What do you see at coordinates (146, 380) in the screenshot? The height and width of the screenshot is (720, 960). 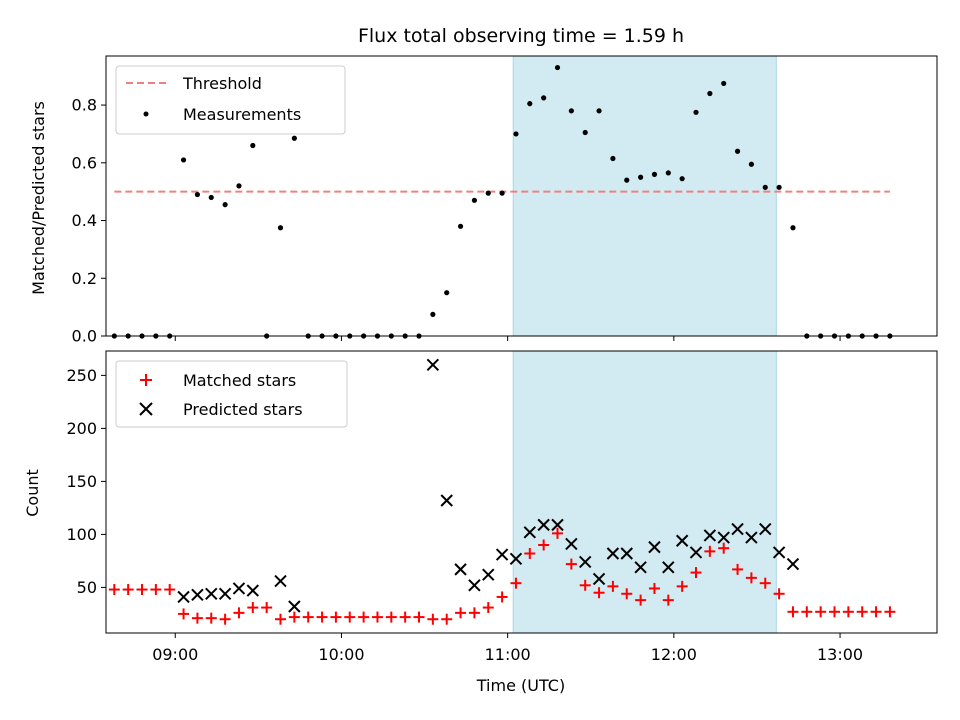 I see `legend-matched-swatch` at bounding box center [146, 380].